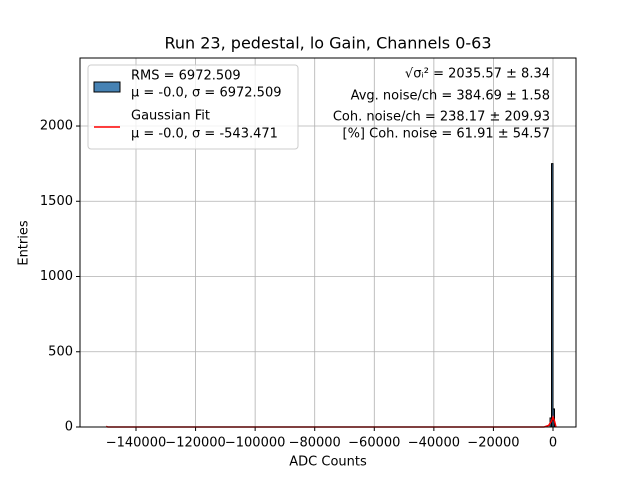  I want to click on y-tick-label: 2000, so click(56, 126).